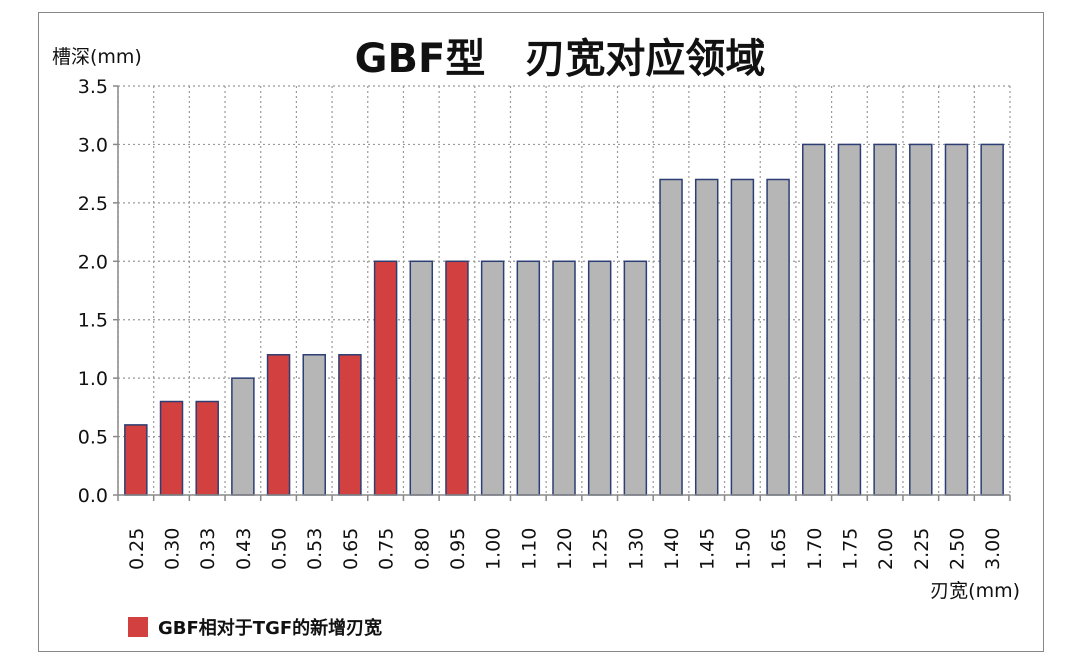  Describe the element at coordinates (956, 319) in the screenshot. I see `bar-2.50` at that location.